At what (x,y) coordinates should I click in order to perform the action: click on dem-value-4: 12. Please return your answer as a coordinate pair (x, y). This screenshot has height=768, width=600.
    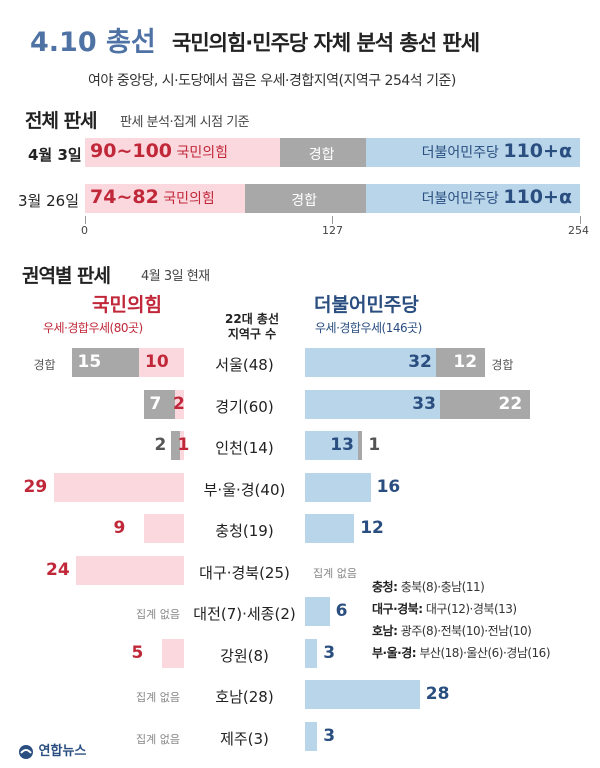
    Looking at the image, I should click on (372, 528).